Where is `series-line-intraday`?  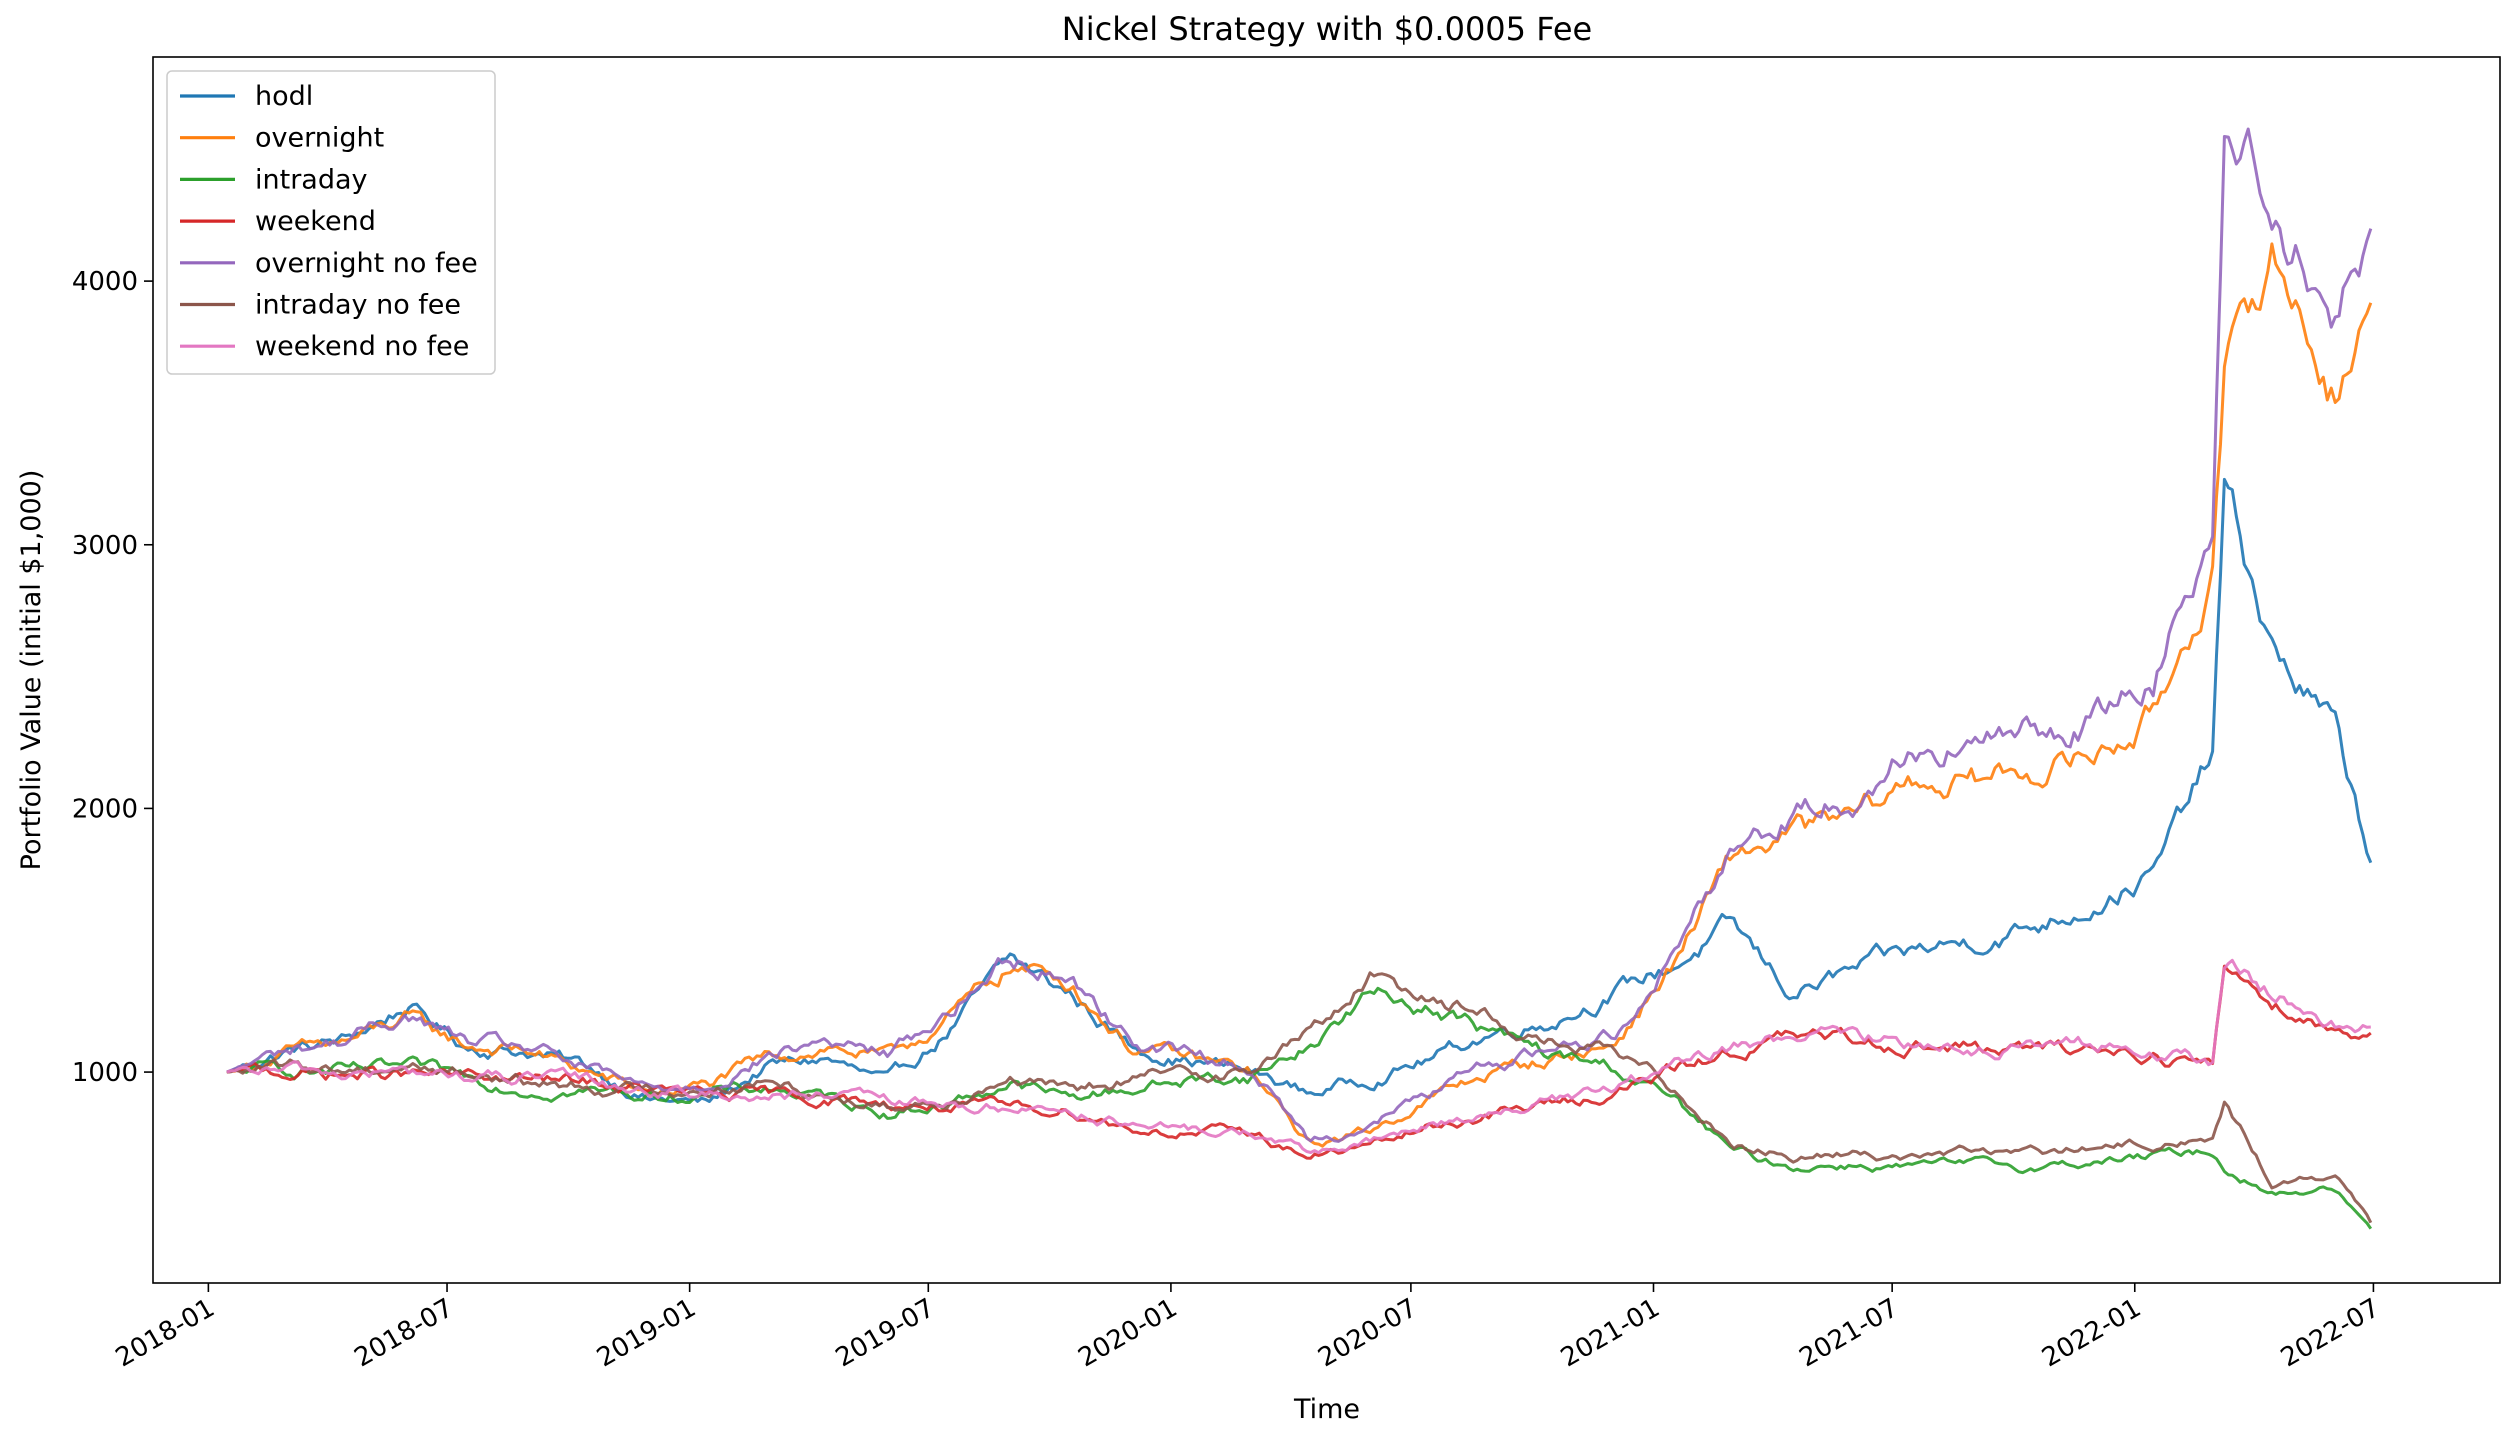
series-line-intraday is located at coordinates (1299, 1108).